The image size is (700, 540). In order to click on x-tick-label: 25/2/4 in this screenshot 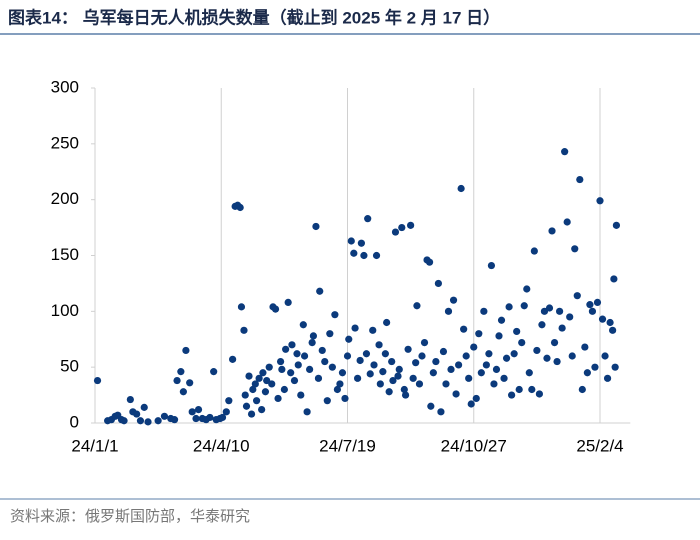, I will do `click(599, 445)`.